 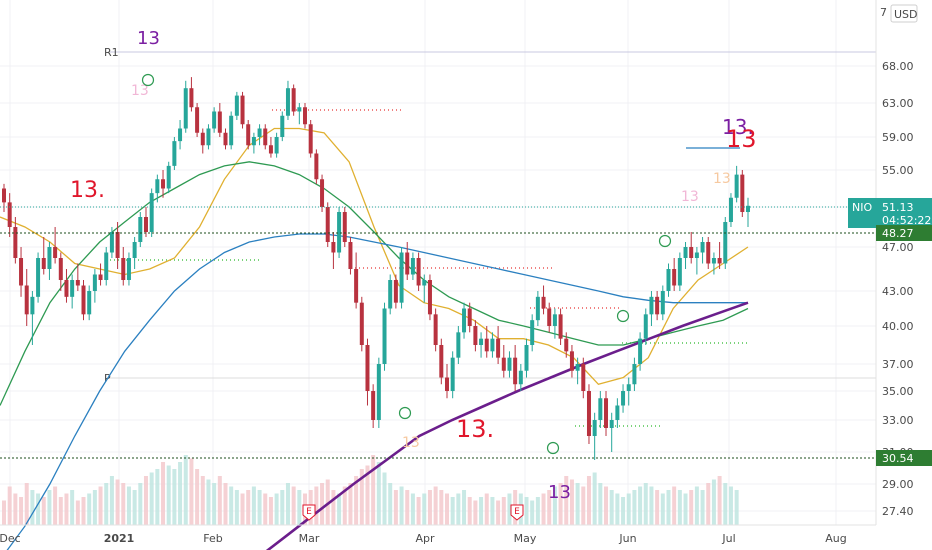 What do you see at coordinates (309, 538) in the screenshot?
I see `x-tick-label: Mar` at bounding box center [309, 538].